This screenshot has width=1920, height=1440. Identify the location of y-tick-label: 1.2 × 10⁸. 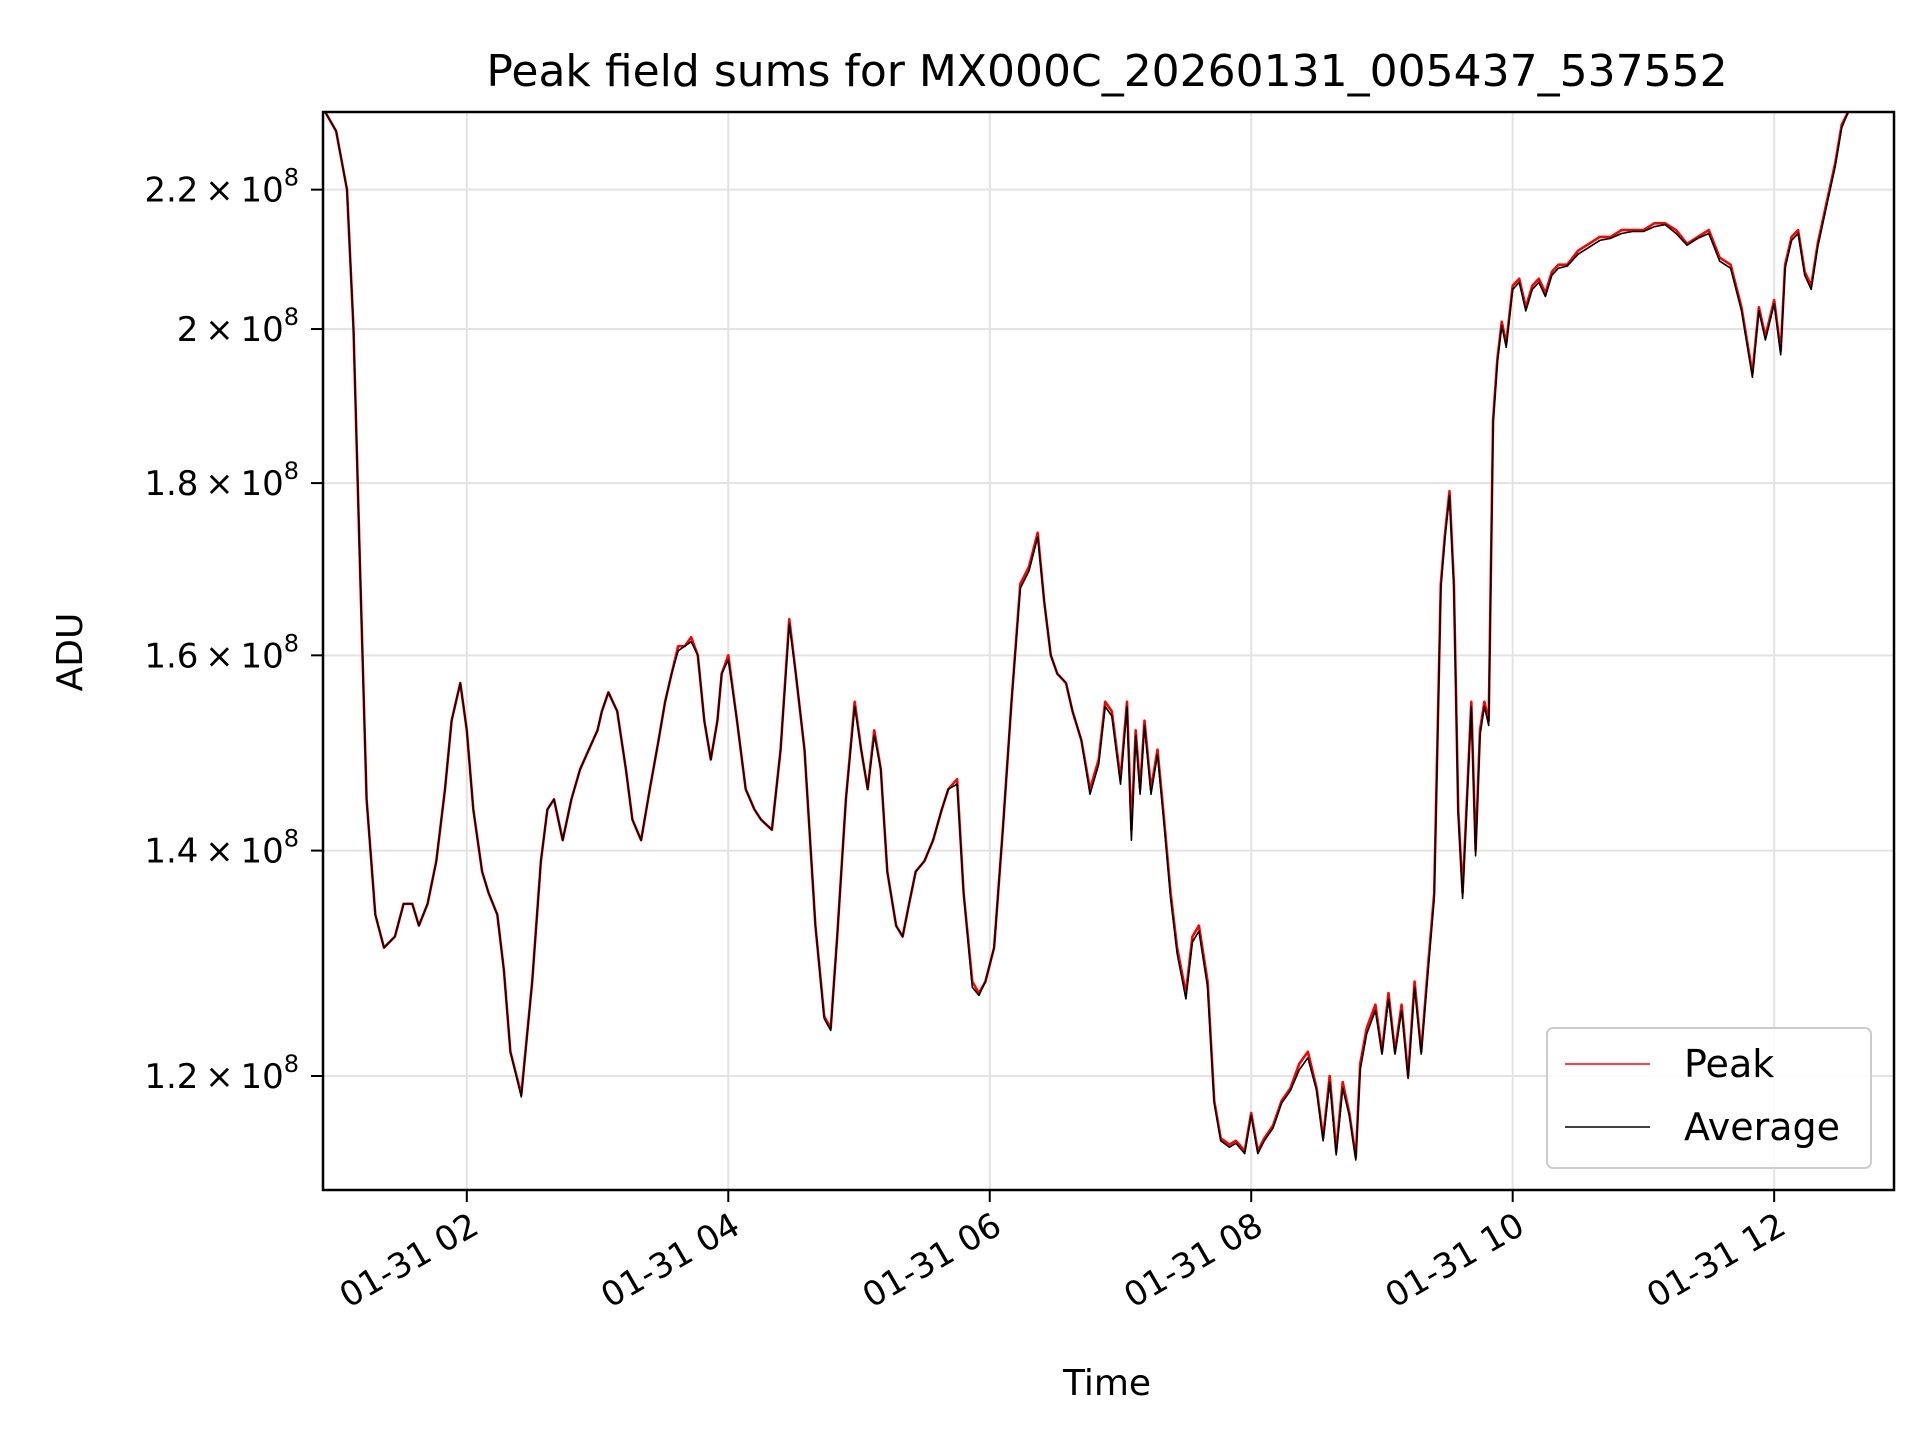
(221, 1073).